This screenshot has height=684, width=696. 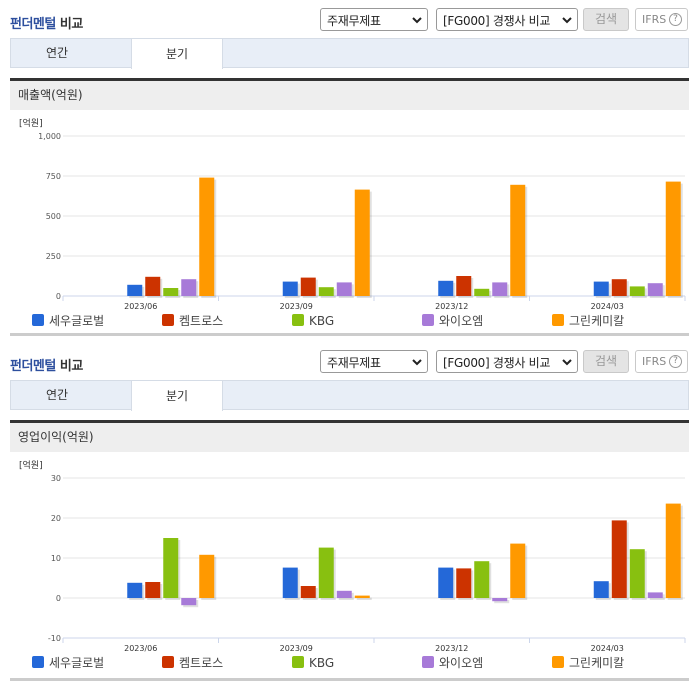 What do you see at coordinates (349, 322) in the screenshot?
I see `chart-legend: 세우글로벌 켐트로스 KBG 와이오엠 그린케미칼` at bounding box center [349, 322].